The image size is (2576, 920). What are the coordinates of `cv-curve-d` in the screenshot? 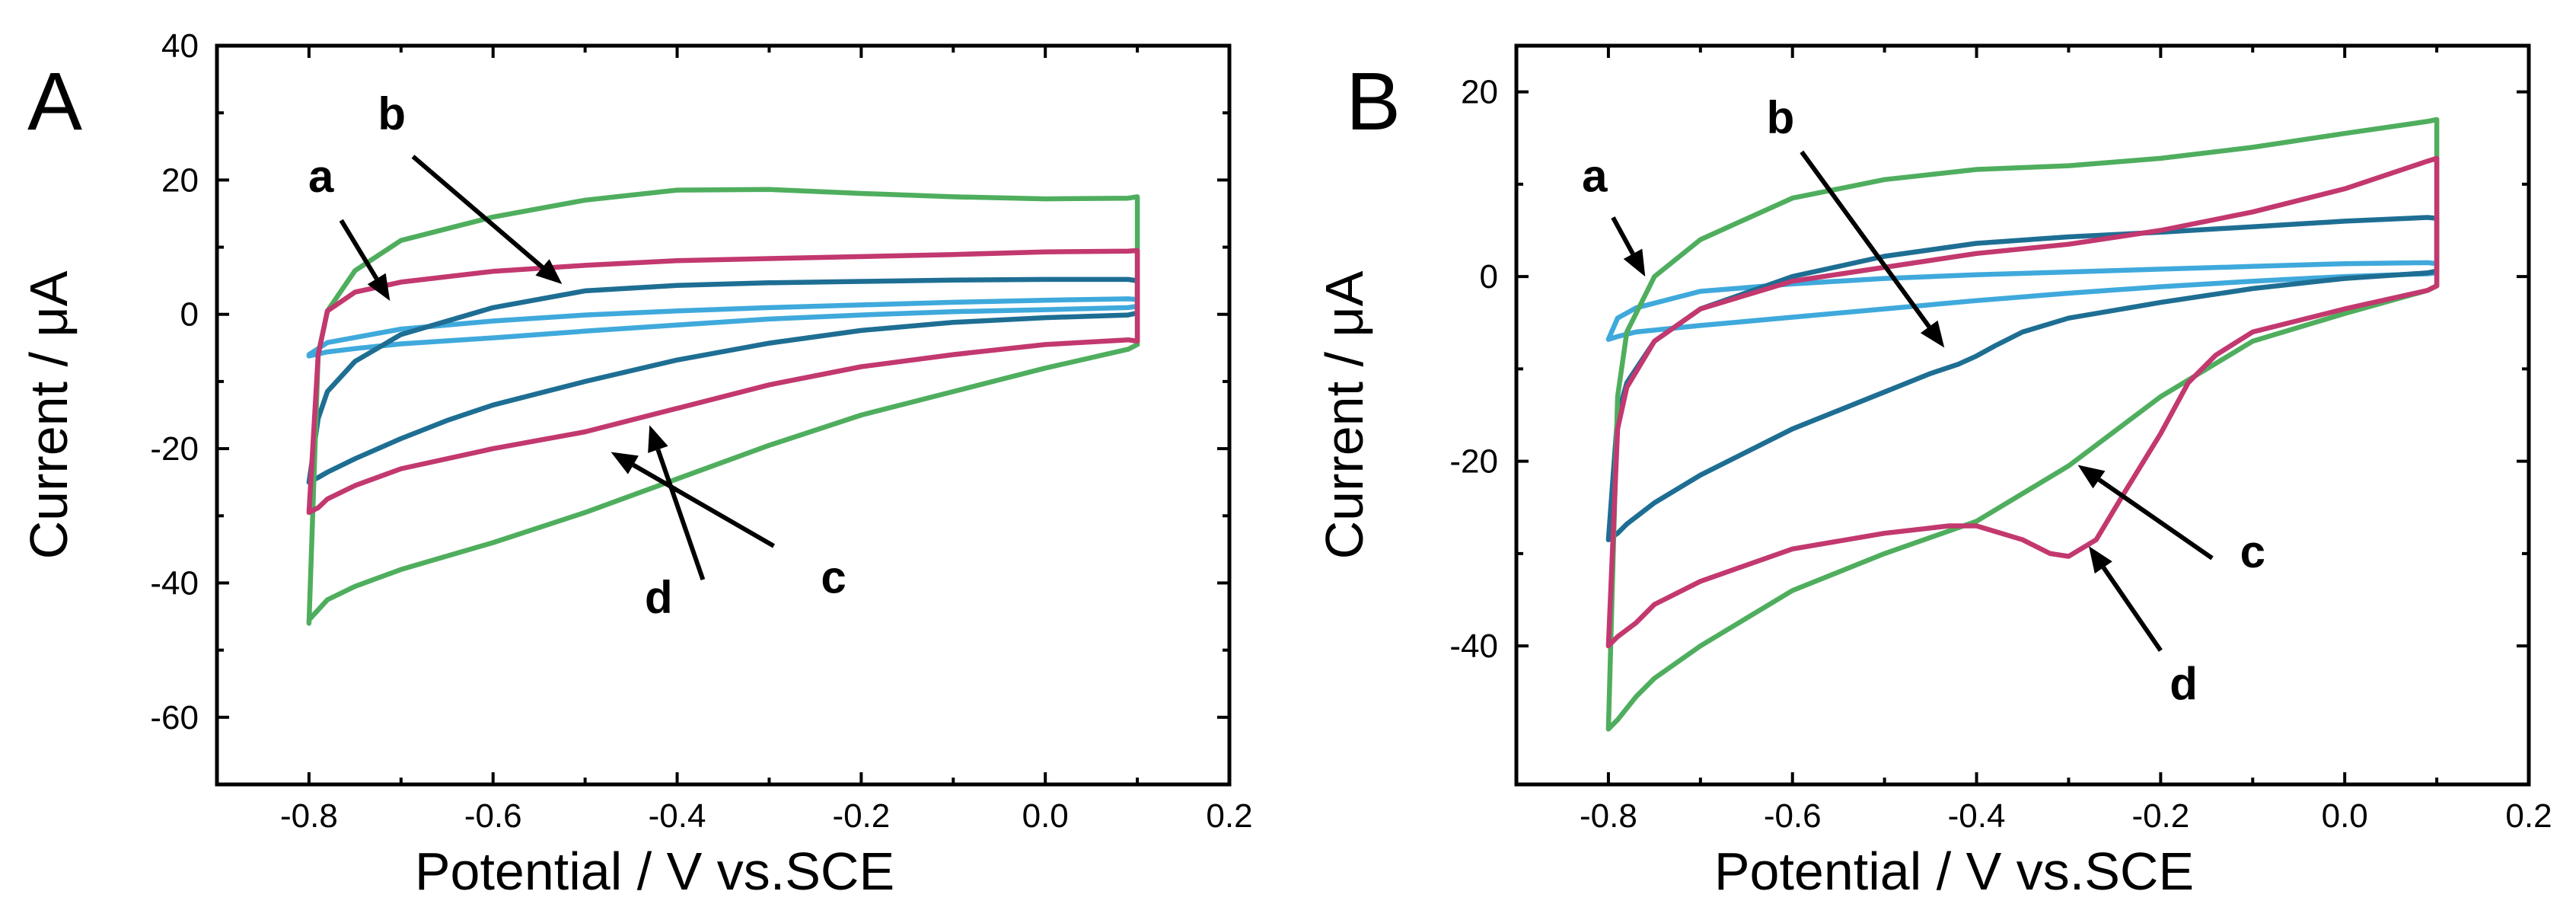 It's located at (723, 382).